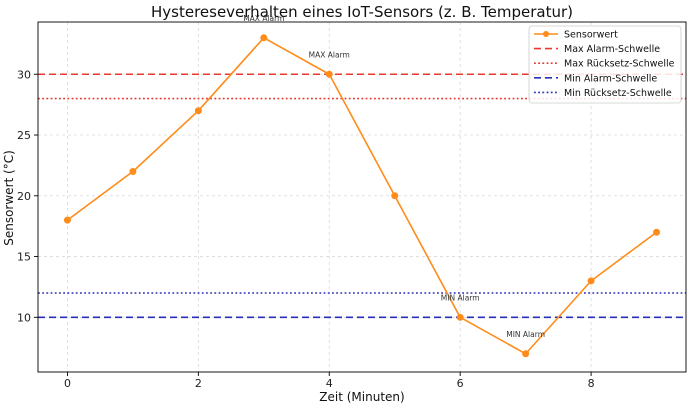 This screenshot has height=409, width=688. I want to click on x-tick-label: 6, so click(460, 383).